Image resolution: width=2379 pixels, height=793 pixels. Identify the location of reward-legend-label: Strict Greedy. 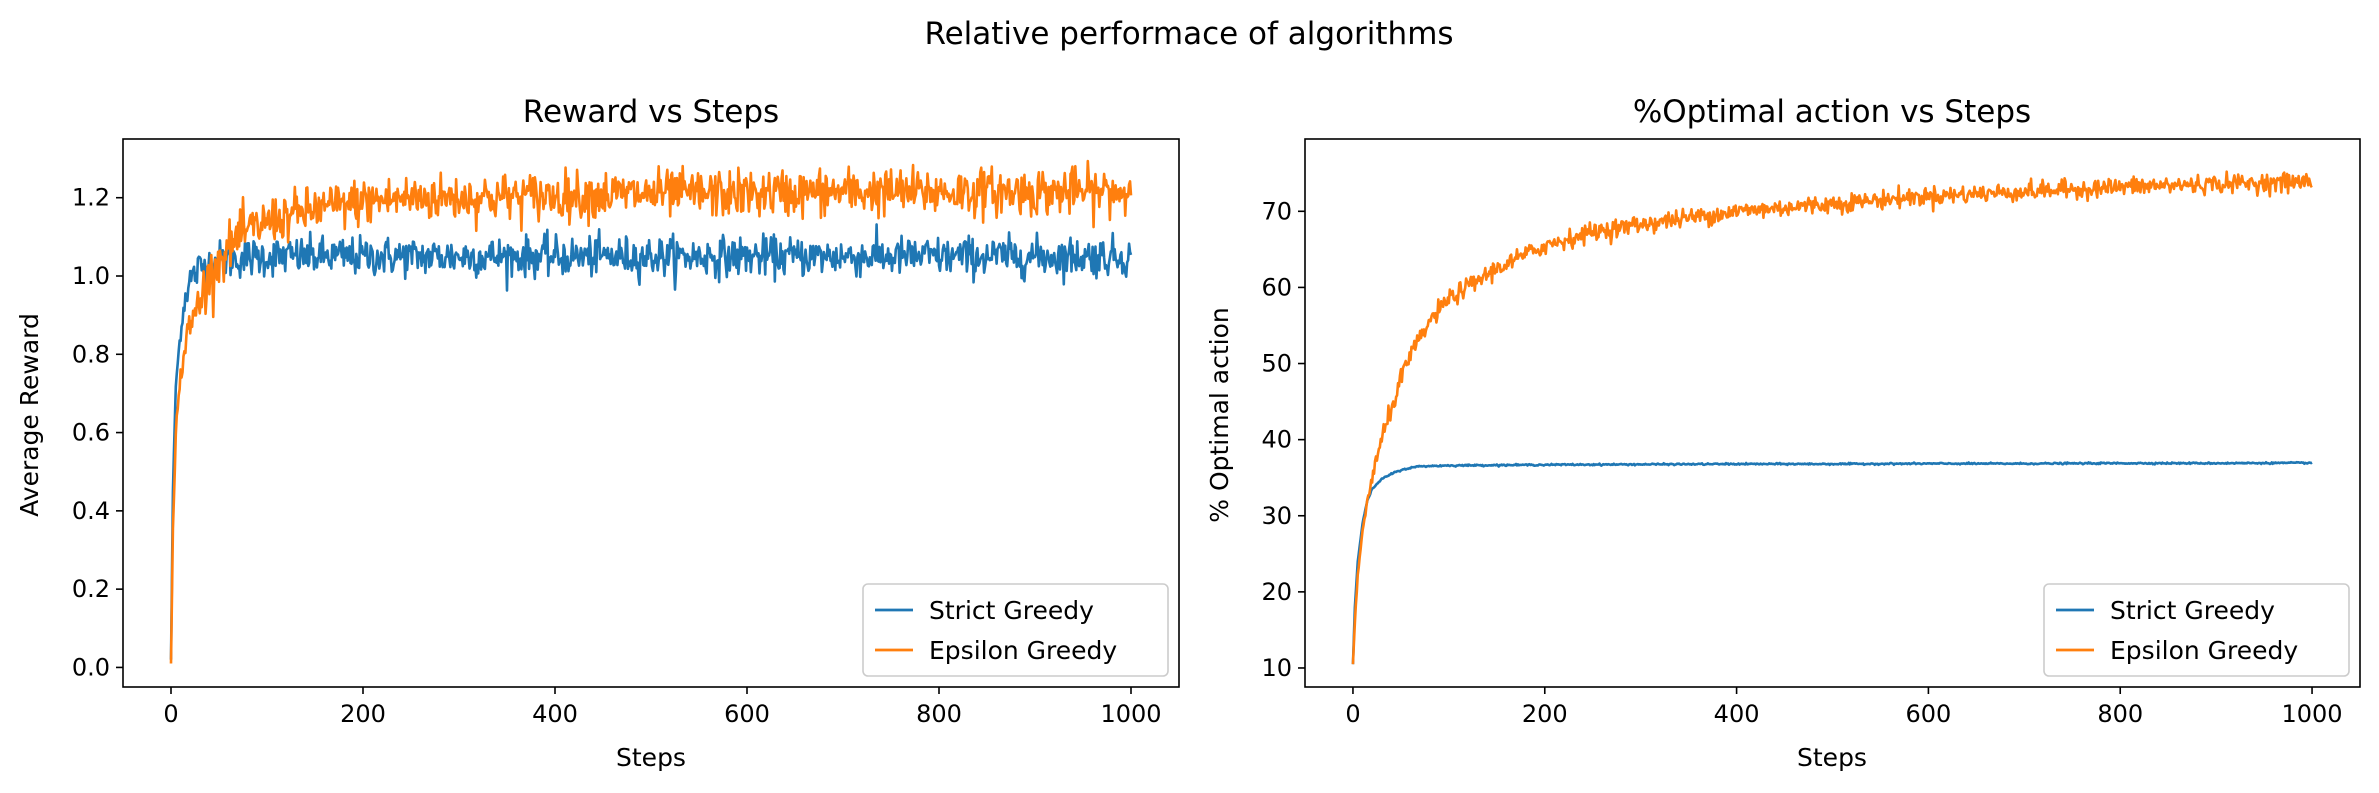
(1011, 610).